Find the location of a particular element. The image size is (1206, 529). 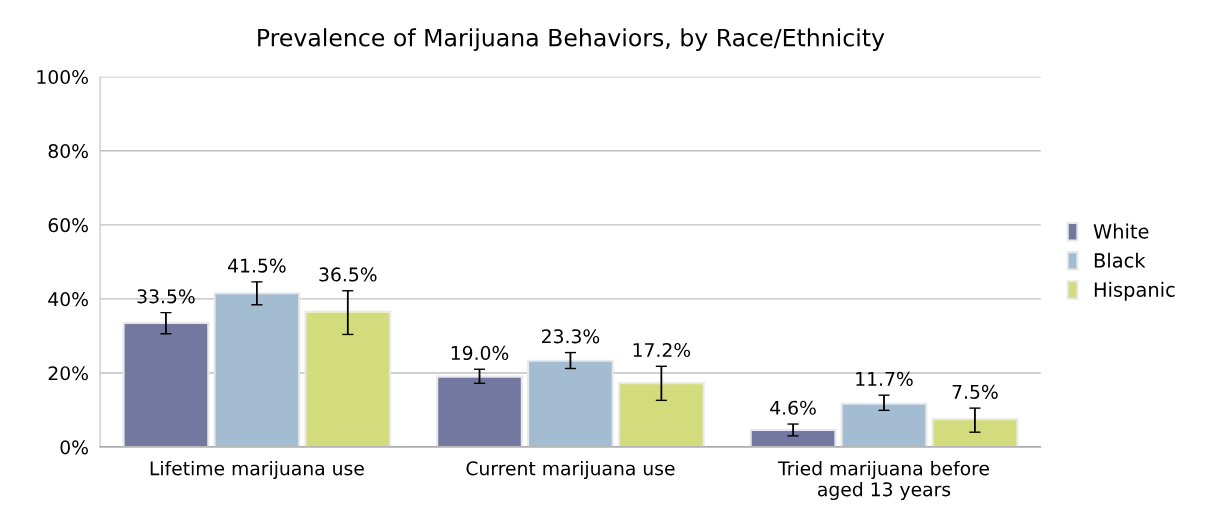

data-label: 23.3% is located at coordinates (571, 336).